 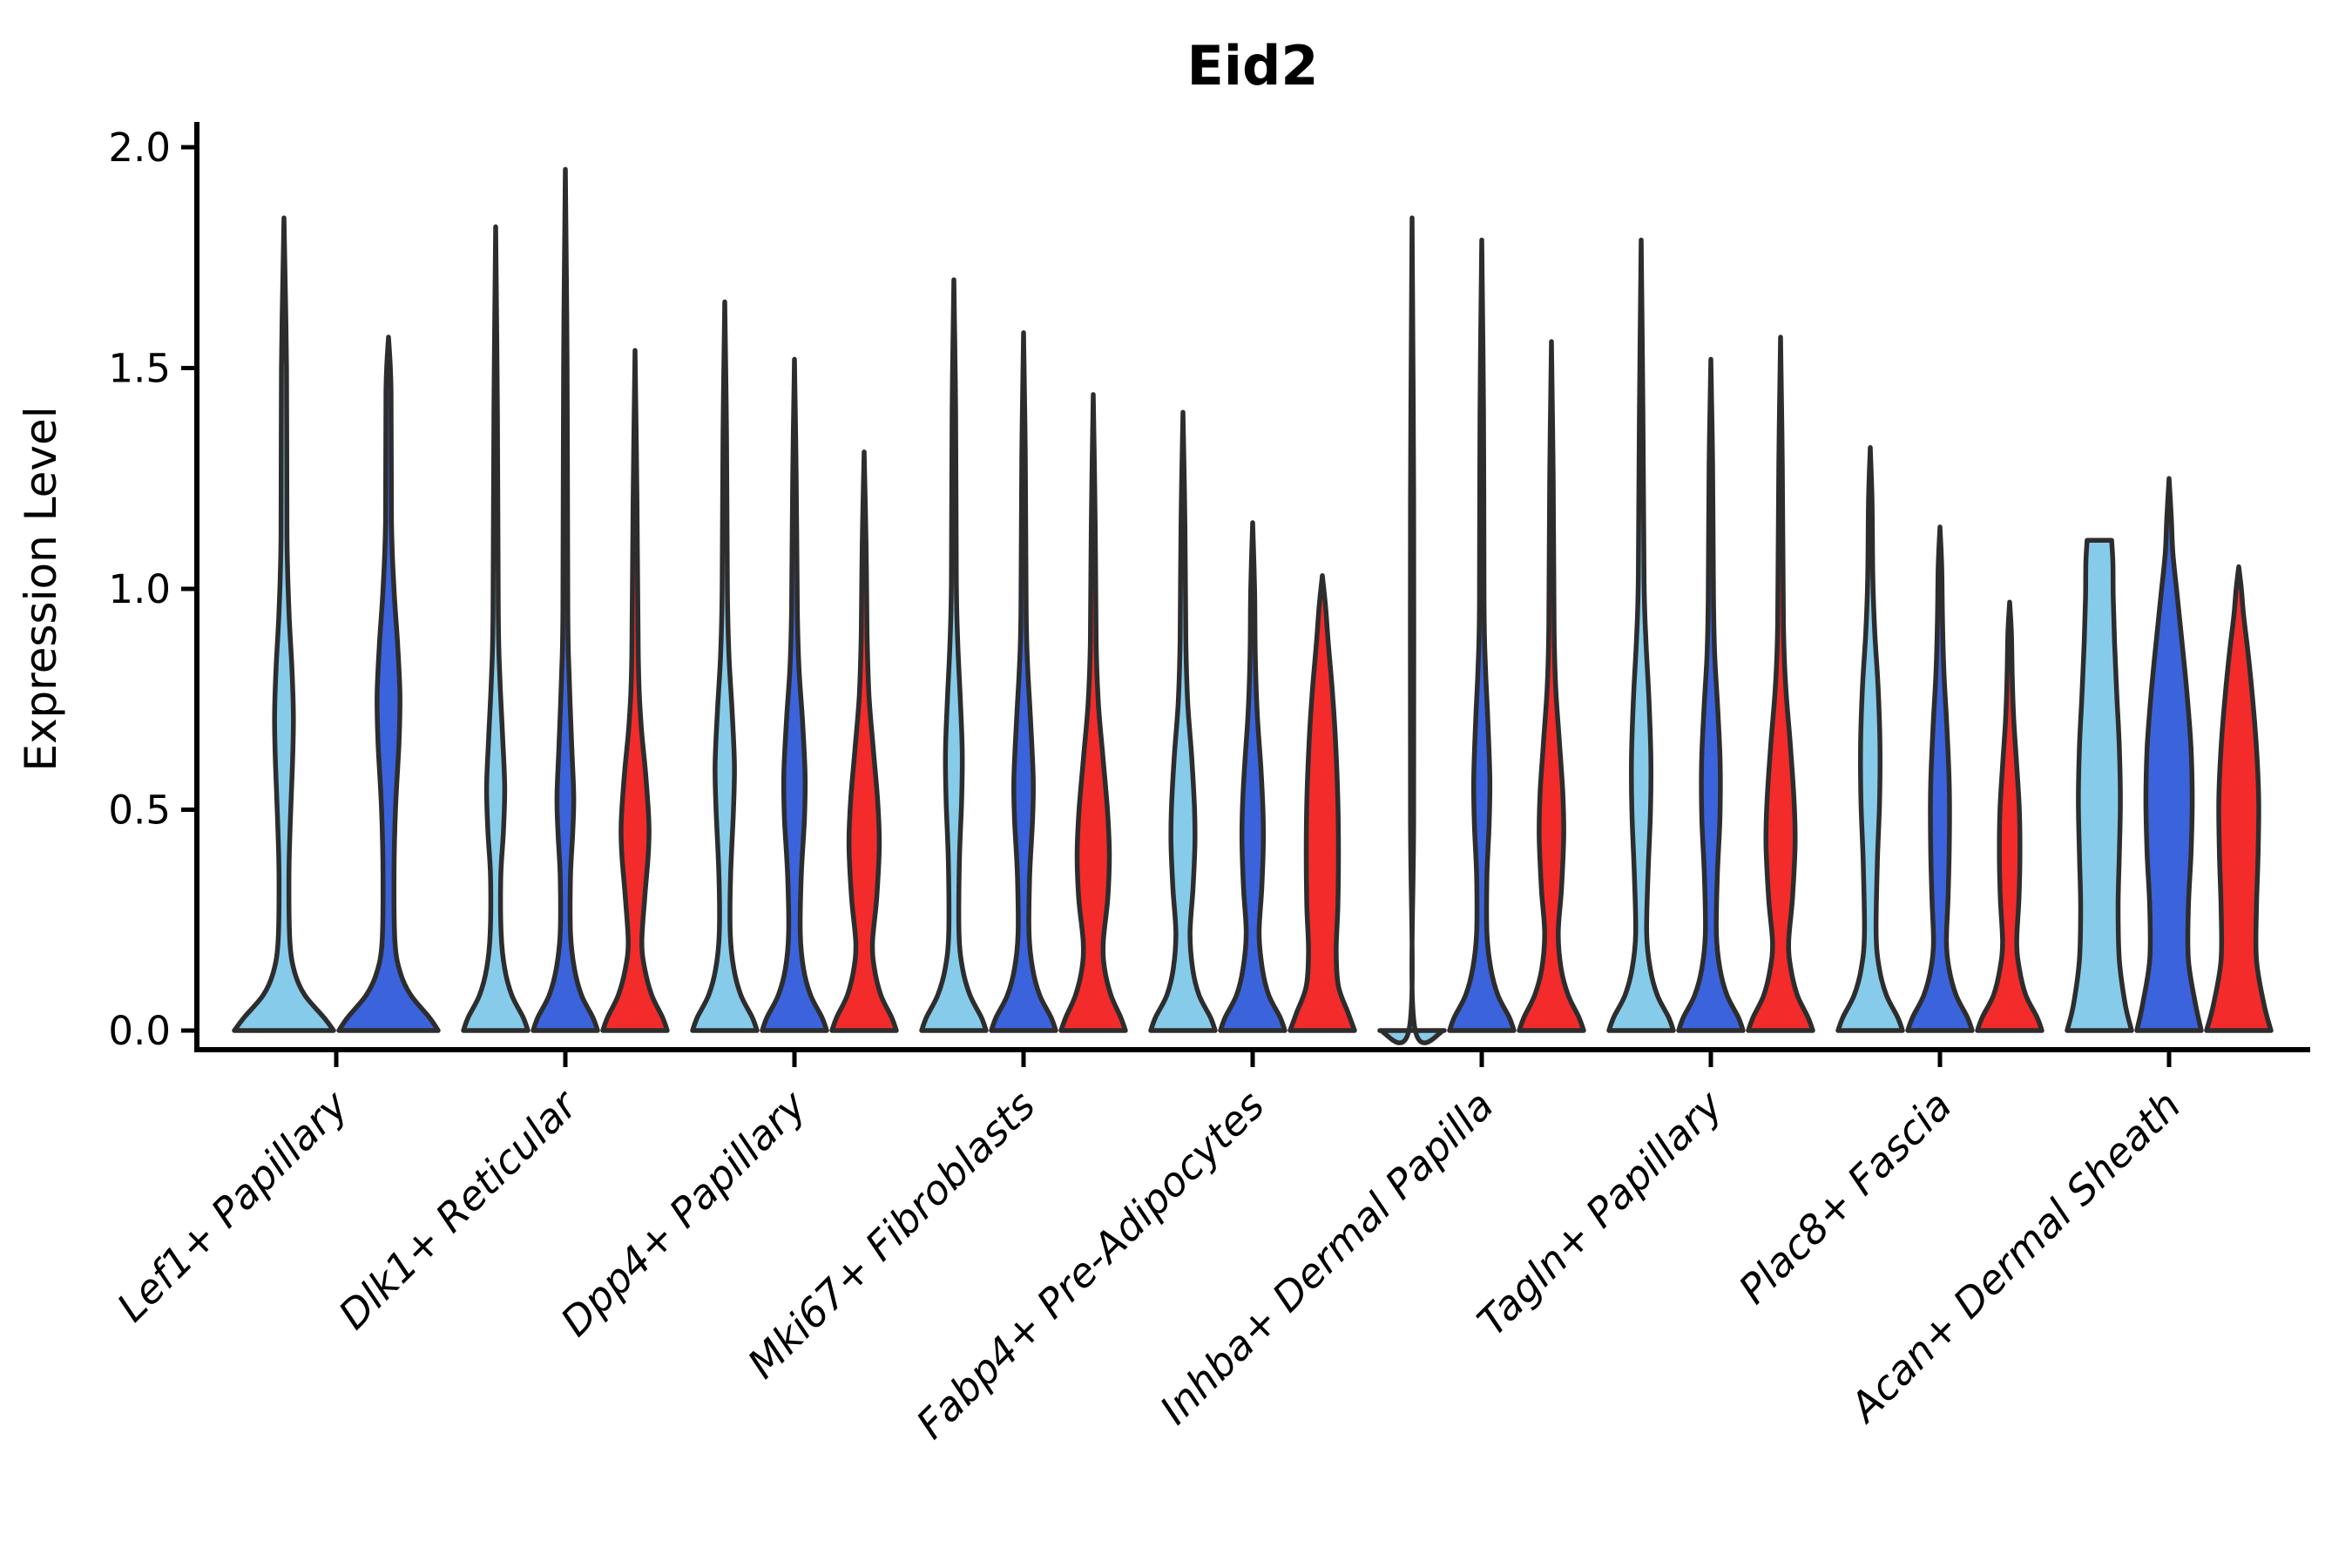 What do you see at coordinates (1845, 1197) in the screenshot?
I see `x-tick-label-7: Plac8+ Fascia` at bounding box center [1845, 1197].